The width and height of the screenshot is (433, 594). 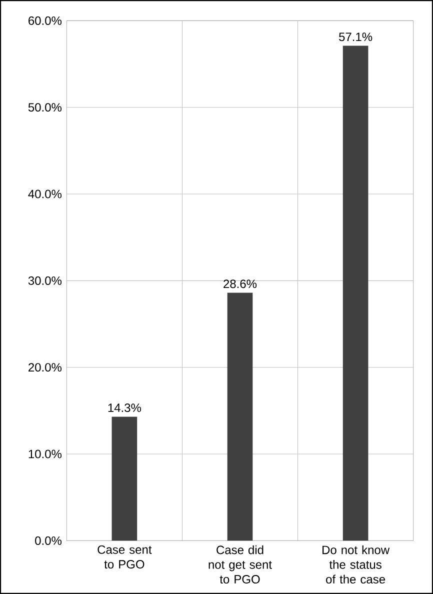 I want to click on x-tick-label: Do not know the status of the case, so click(x=356, y=564).